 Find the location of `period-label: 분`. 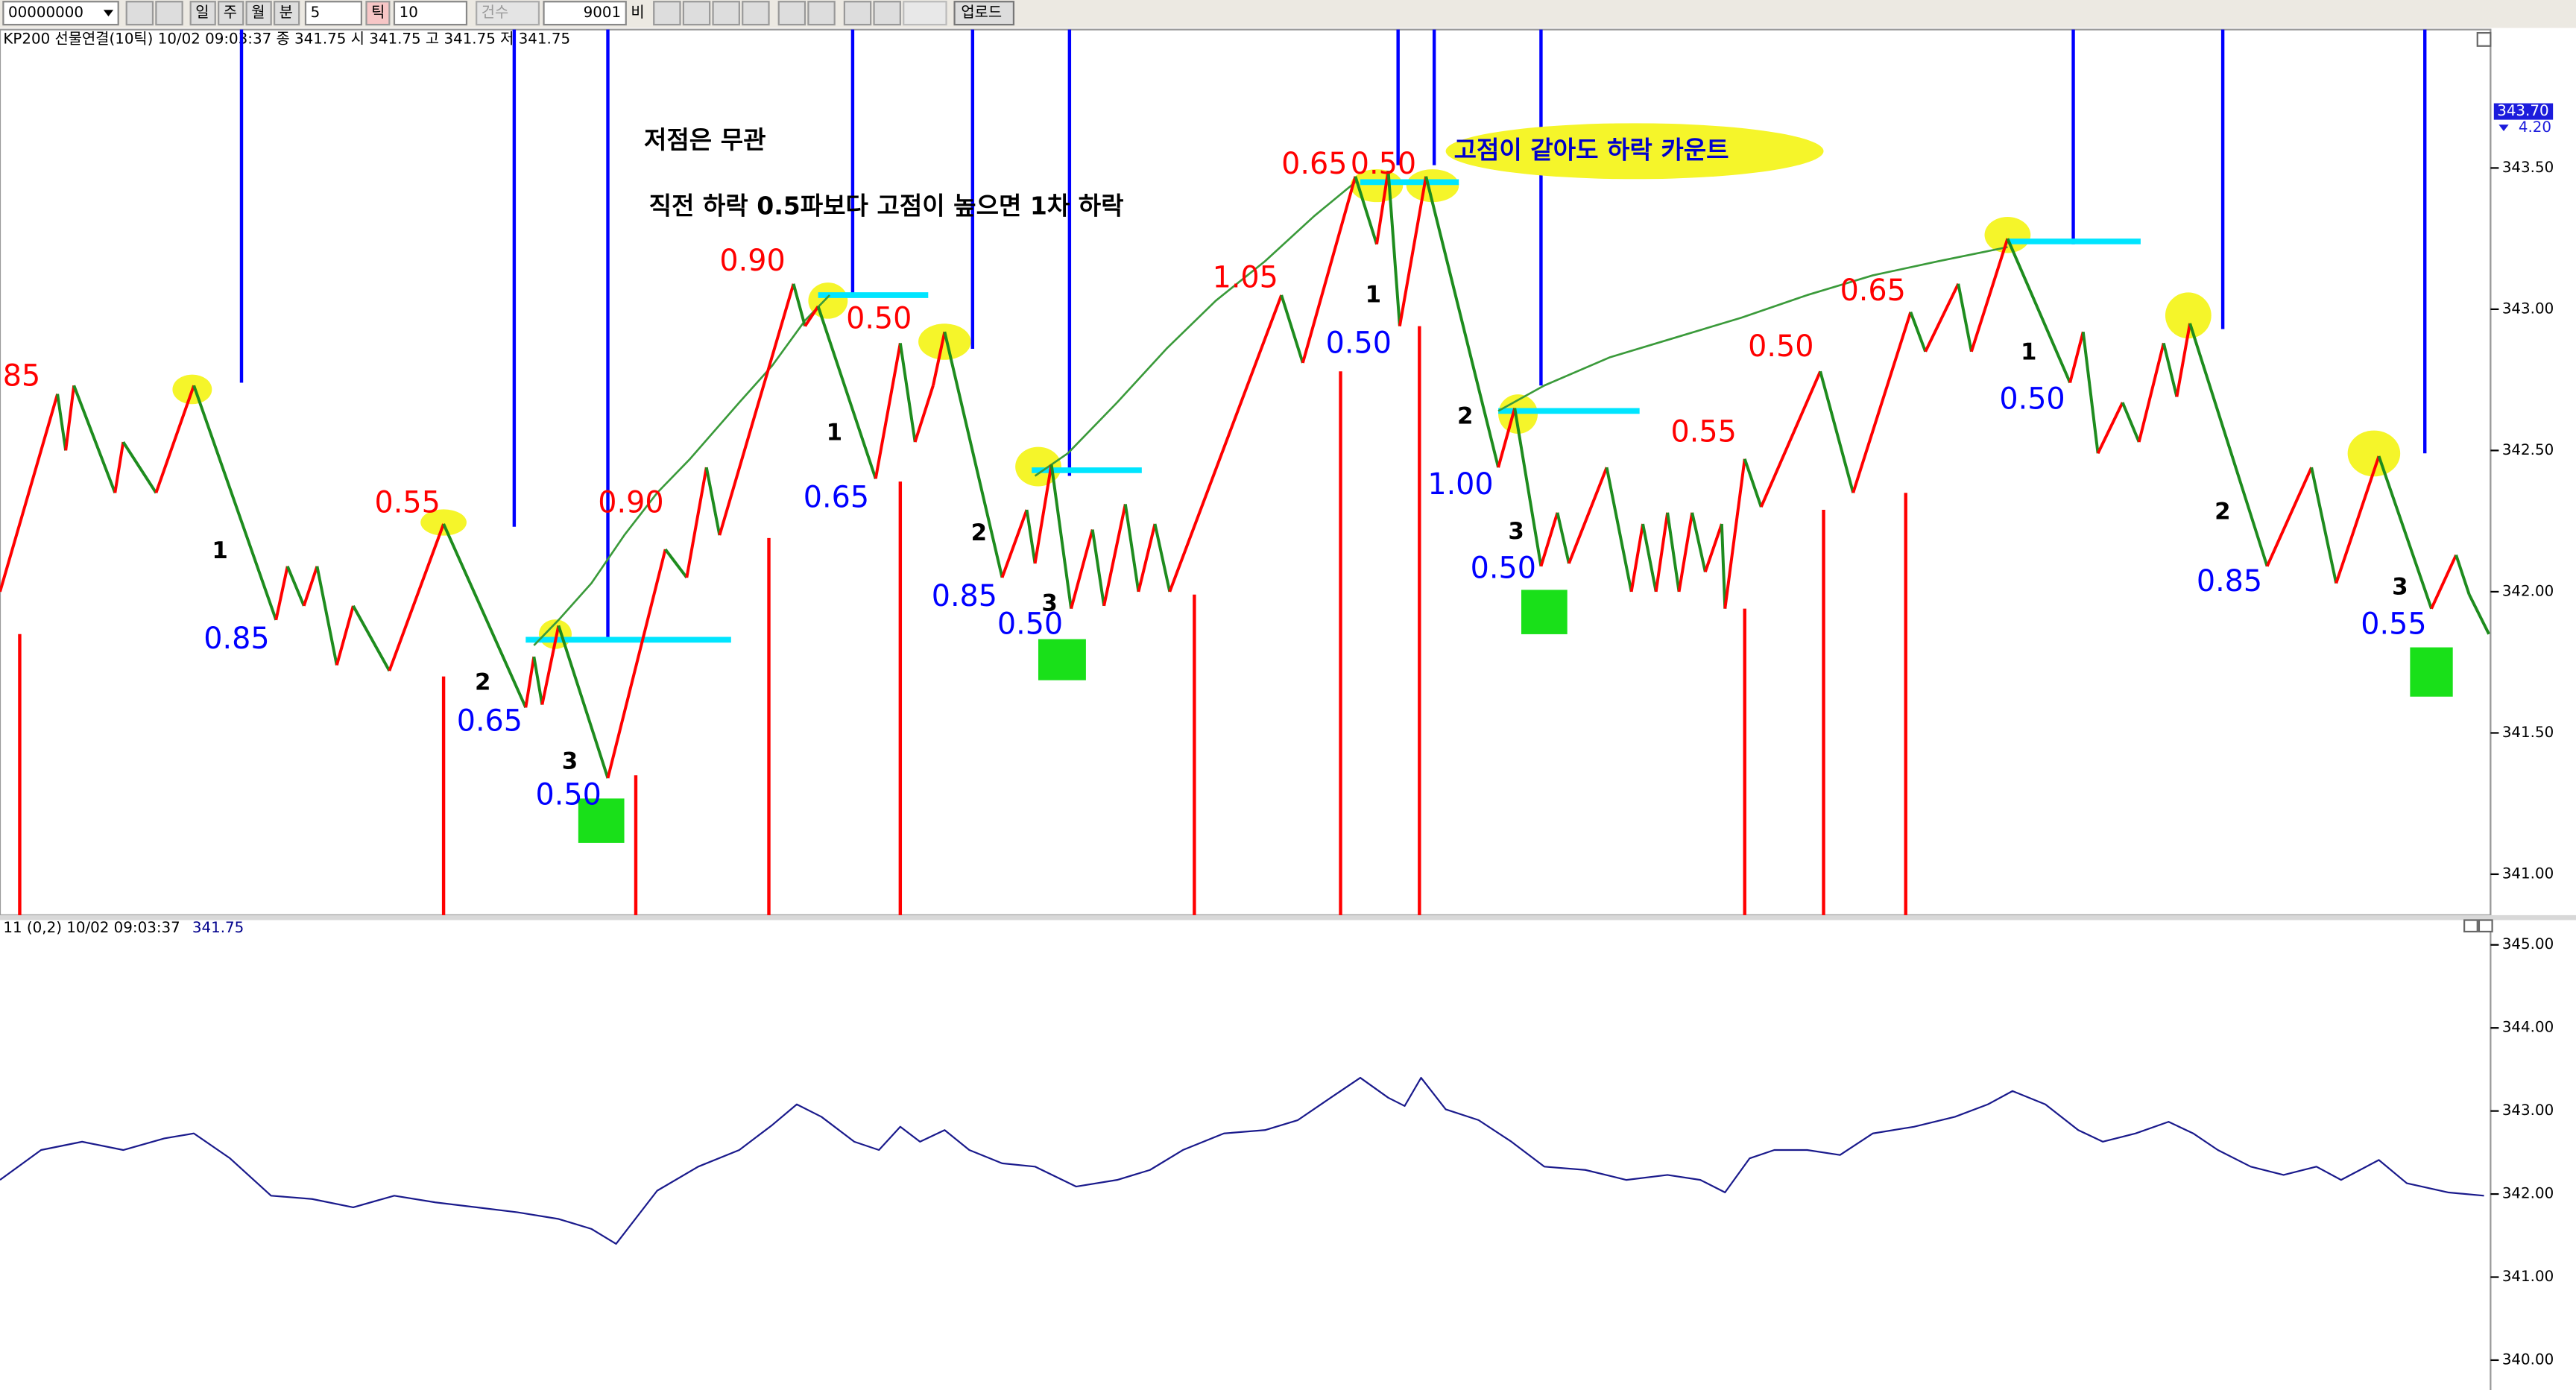

period-label: 분 is located at coordinates (286, 13).